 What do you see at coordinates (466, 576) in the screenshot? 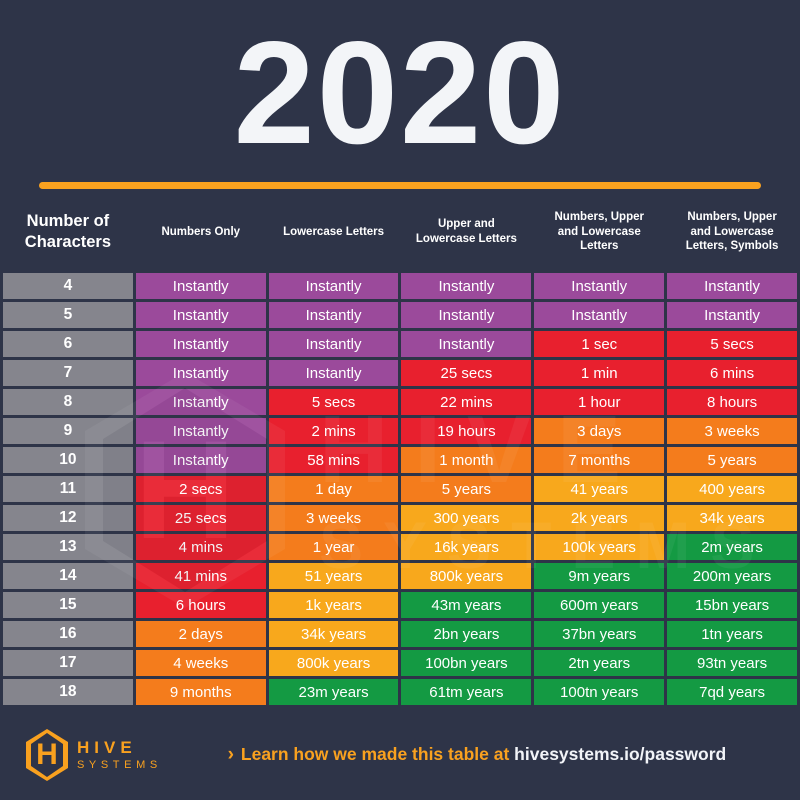
I see `time-cell: 800k years` at bounding box center [466, 576].